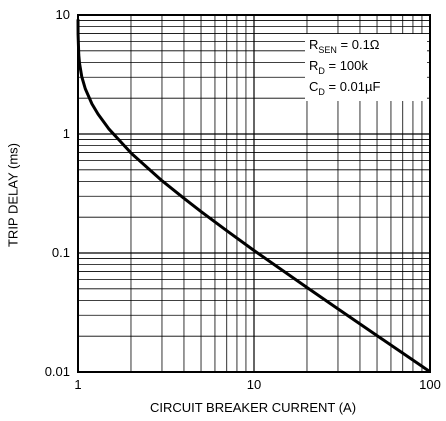 The height and width of the screenshot is (421, 446). Describe the element at coordinates (313, 86) in the screenshot. I see `annotation-symbol: C` at that location.